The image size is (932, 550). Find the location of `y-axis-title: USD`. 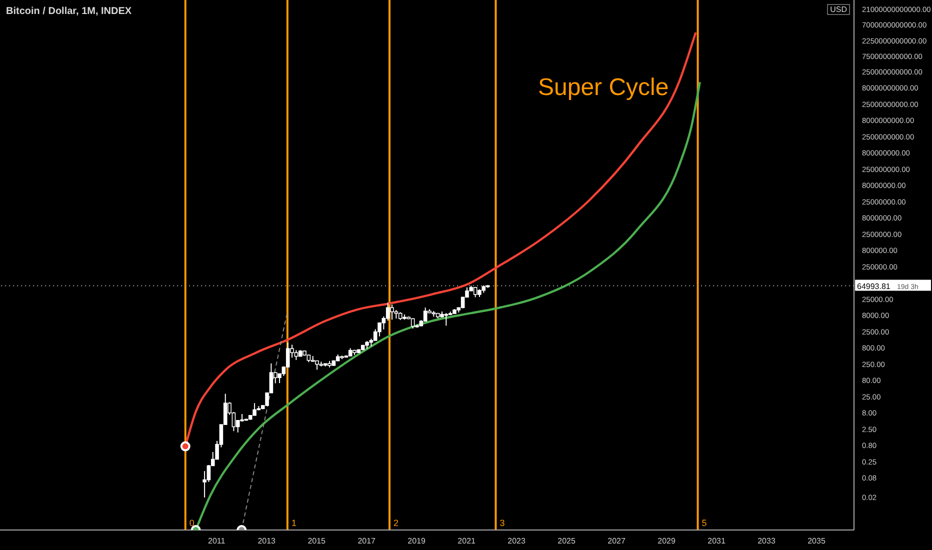

y-axis-title: USD is located at coordinates (838, 9).